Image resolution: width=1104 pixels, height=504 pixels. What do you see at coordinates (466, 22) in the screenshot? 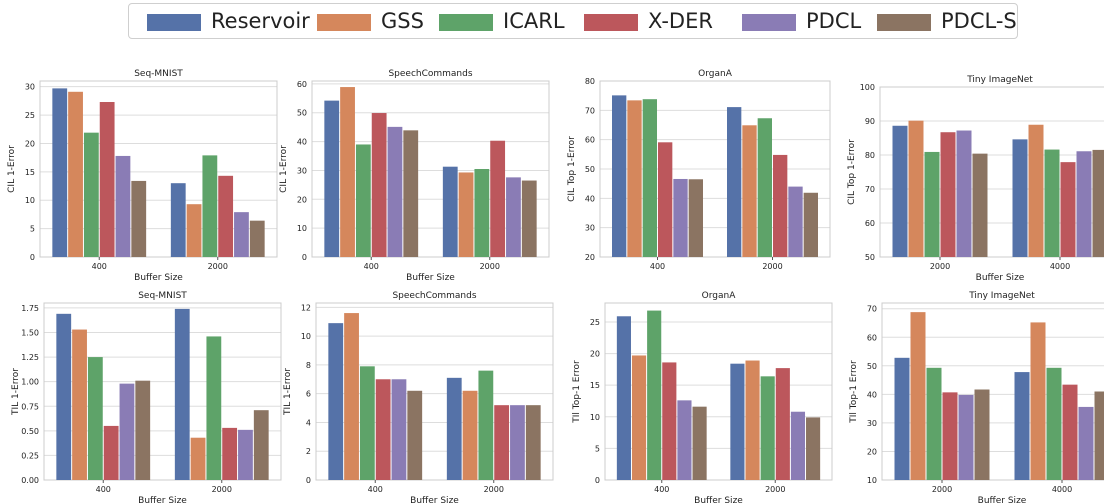
I see `legend-swatch-icarl` at bounding box center [466, 22].